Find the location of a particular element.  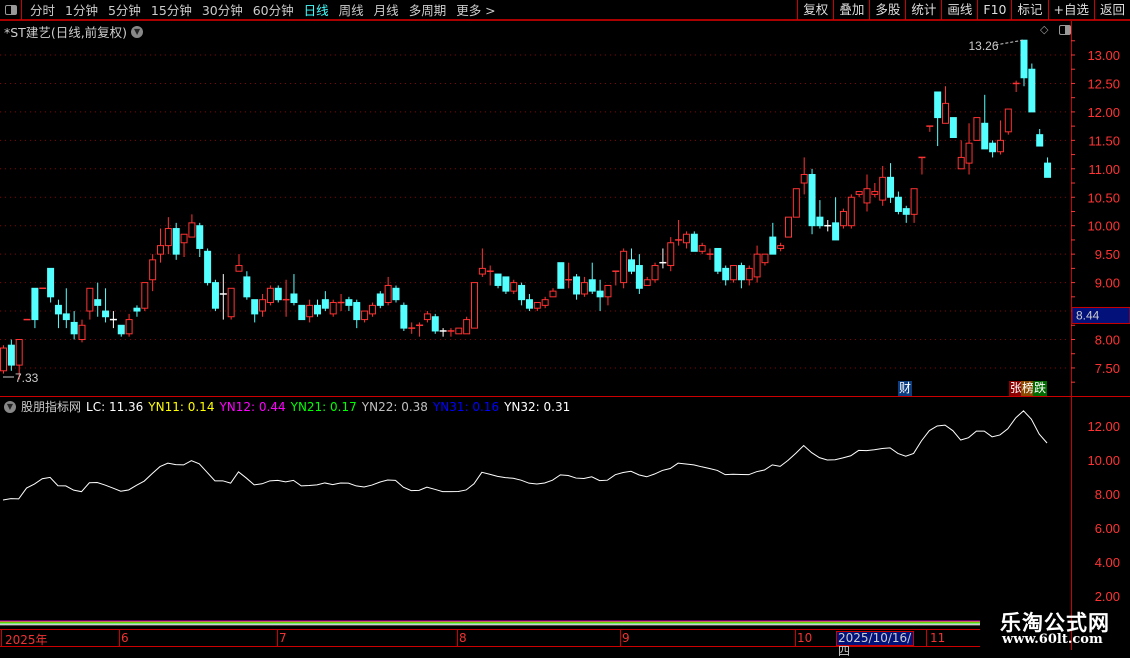

price-tick-label: 11.50 is located at coordinates (1104, 140).